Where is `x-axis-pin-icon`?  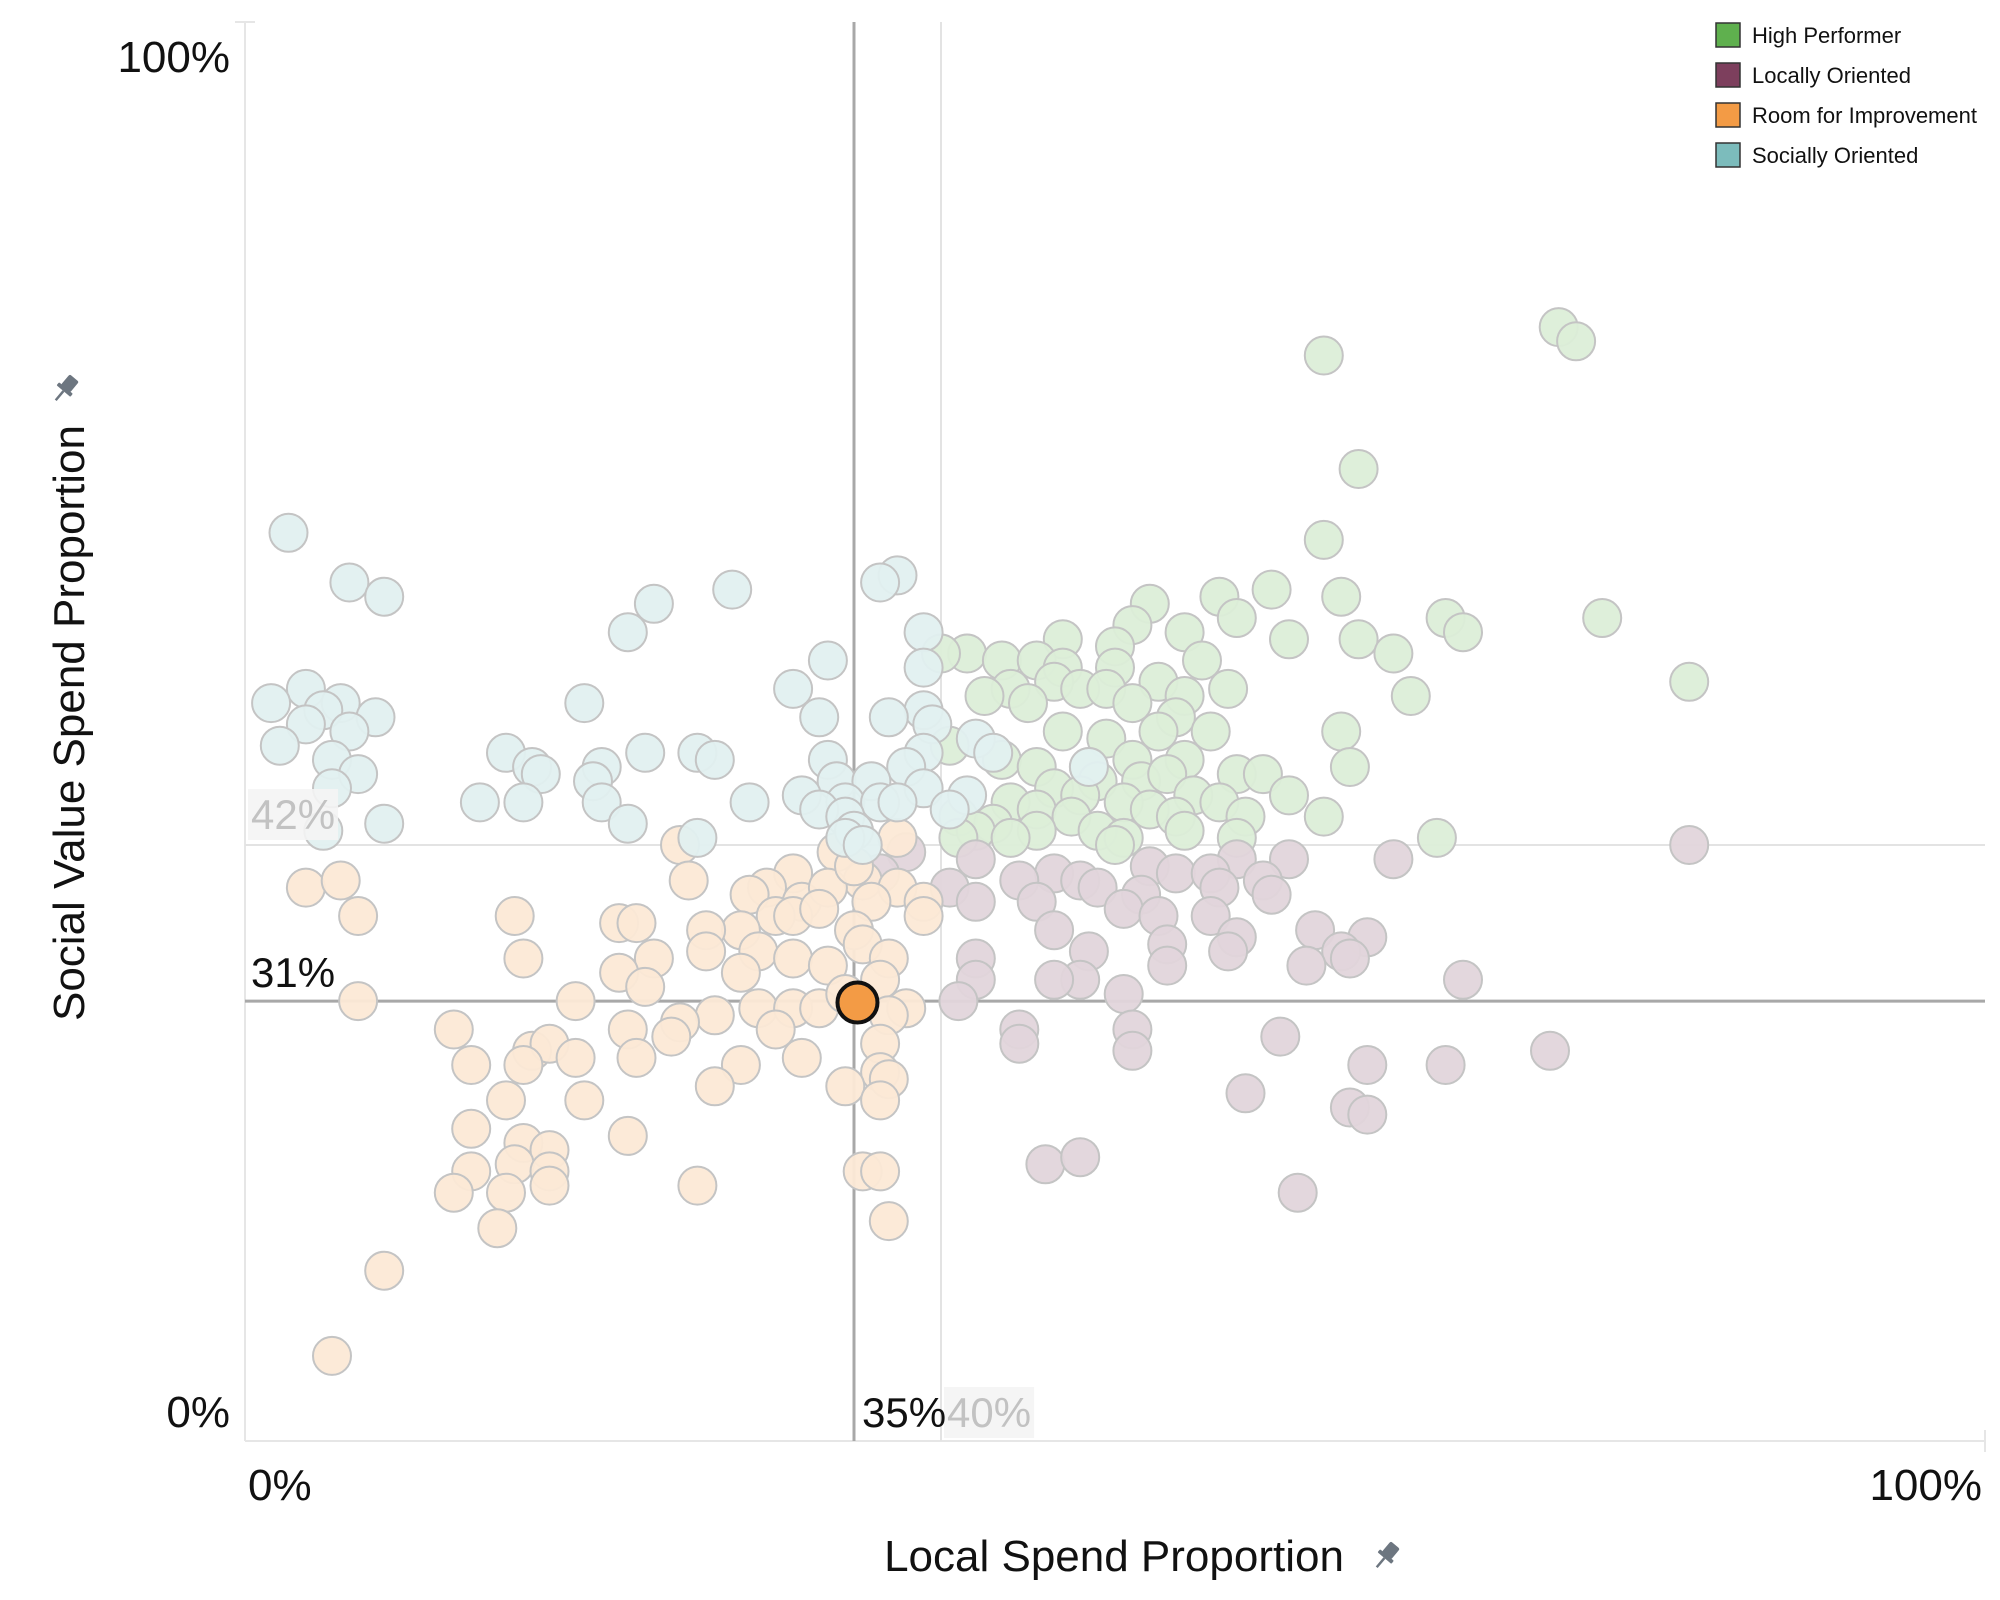
x-axis-pin-icon is located at coordinates (1386, 1556).